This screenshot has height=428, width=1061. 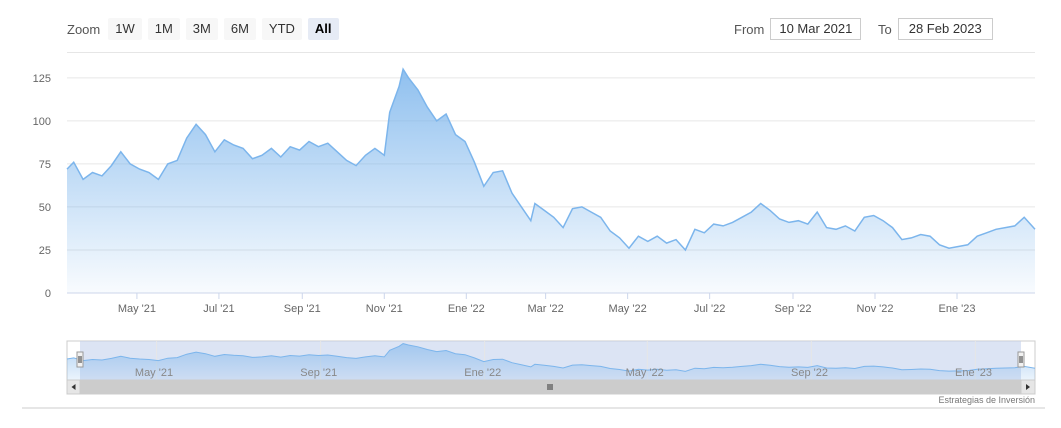 What do you see at coordinates (45, 208) in the screenshot?
I see `y-tick-label: 50` at bounding box center [45, 208].